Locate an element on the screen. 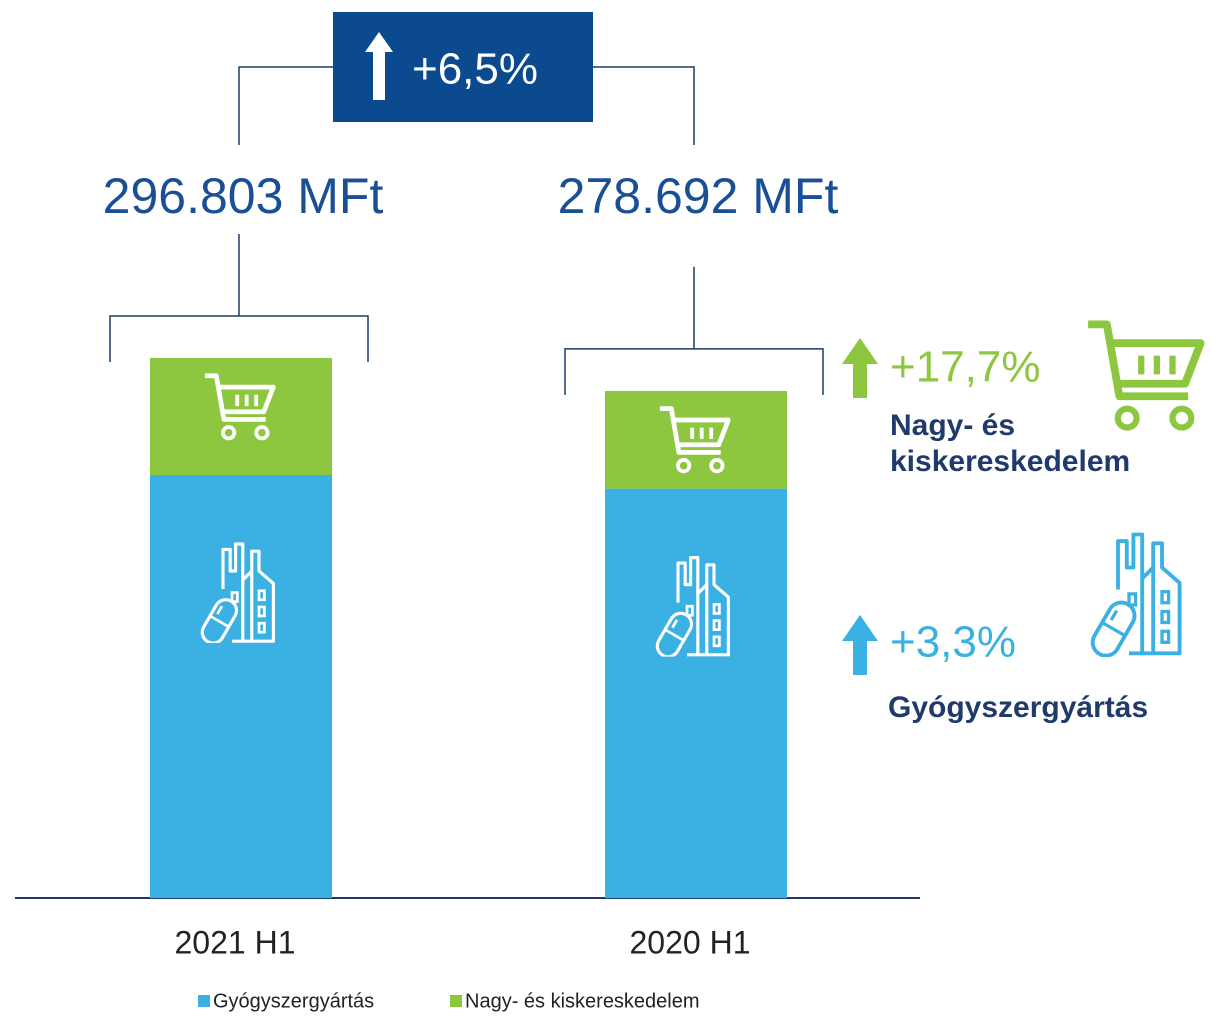 Image resolution: width=1211 pixels, height=1016 pixels. legend-label: Nagy- és kiskereskedelem is located at coordinates (582, 1001).